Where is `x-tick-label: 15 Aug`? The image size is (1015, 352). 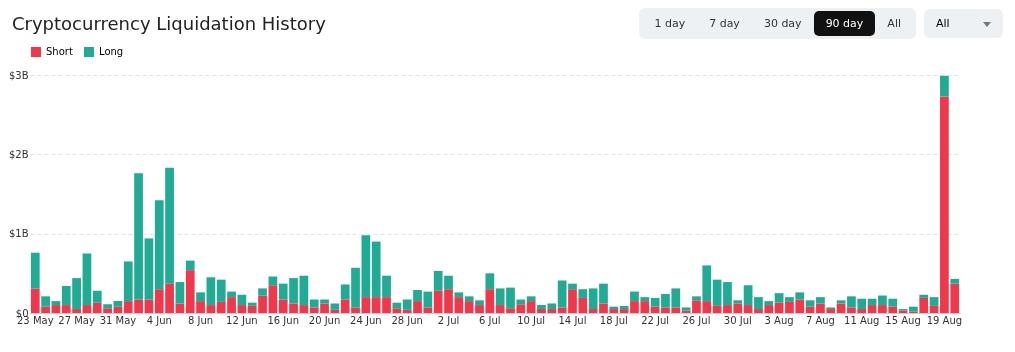 x-tick-label: 15 Aug is located at coordinates (903, 320).